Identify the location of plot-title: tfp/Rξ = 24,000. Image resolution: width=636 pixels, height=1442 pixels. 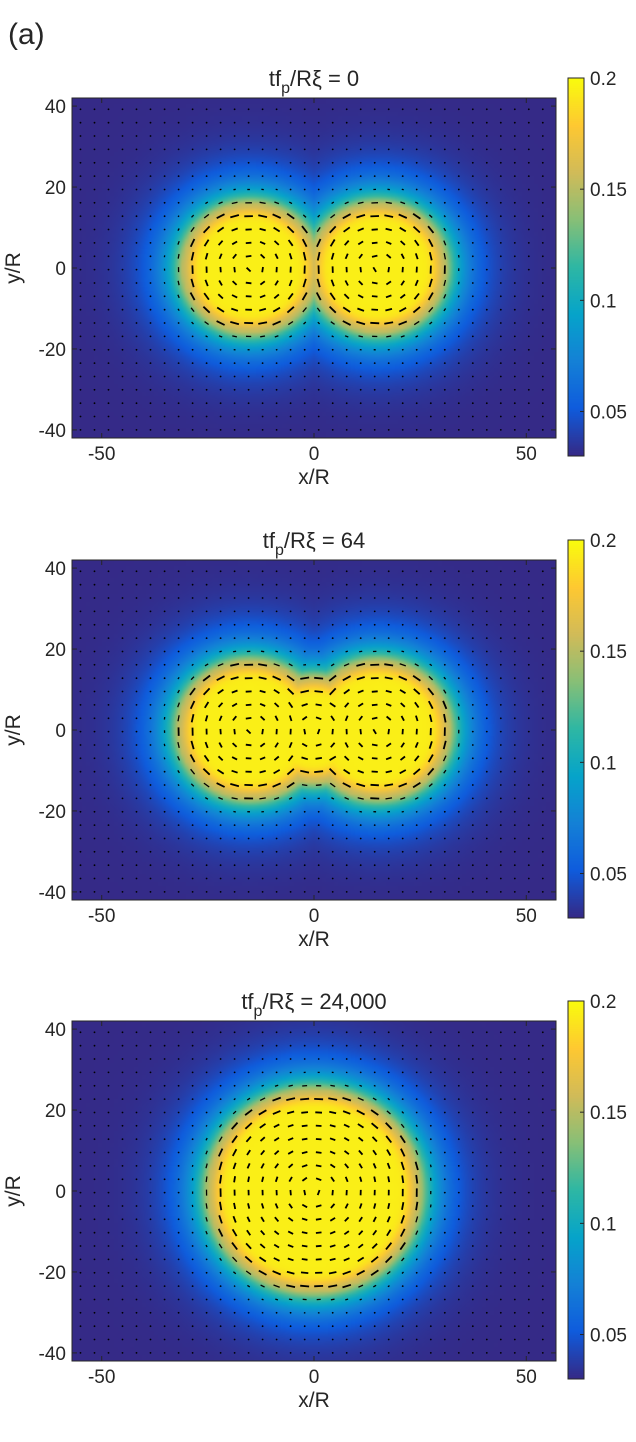
(313, 1004).